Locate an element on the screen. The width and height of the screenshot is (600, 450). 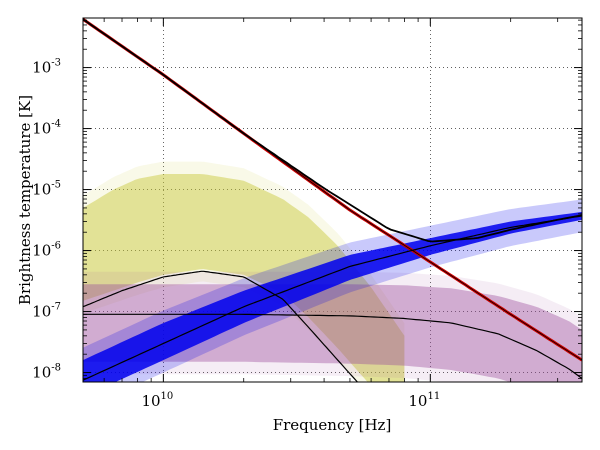
x-tick-label: 1010 is located at coordinates (157, 400).